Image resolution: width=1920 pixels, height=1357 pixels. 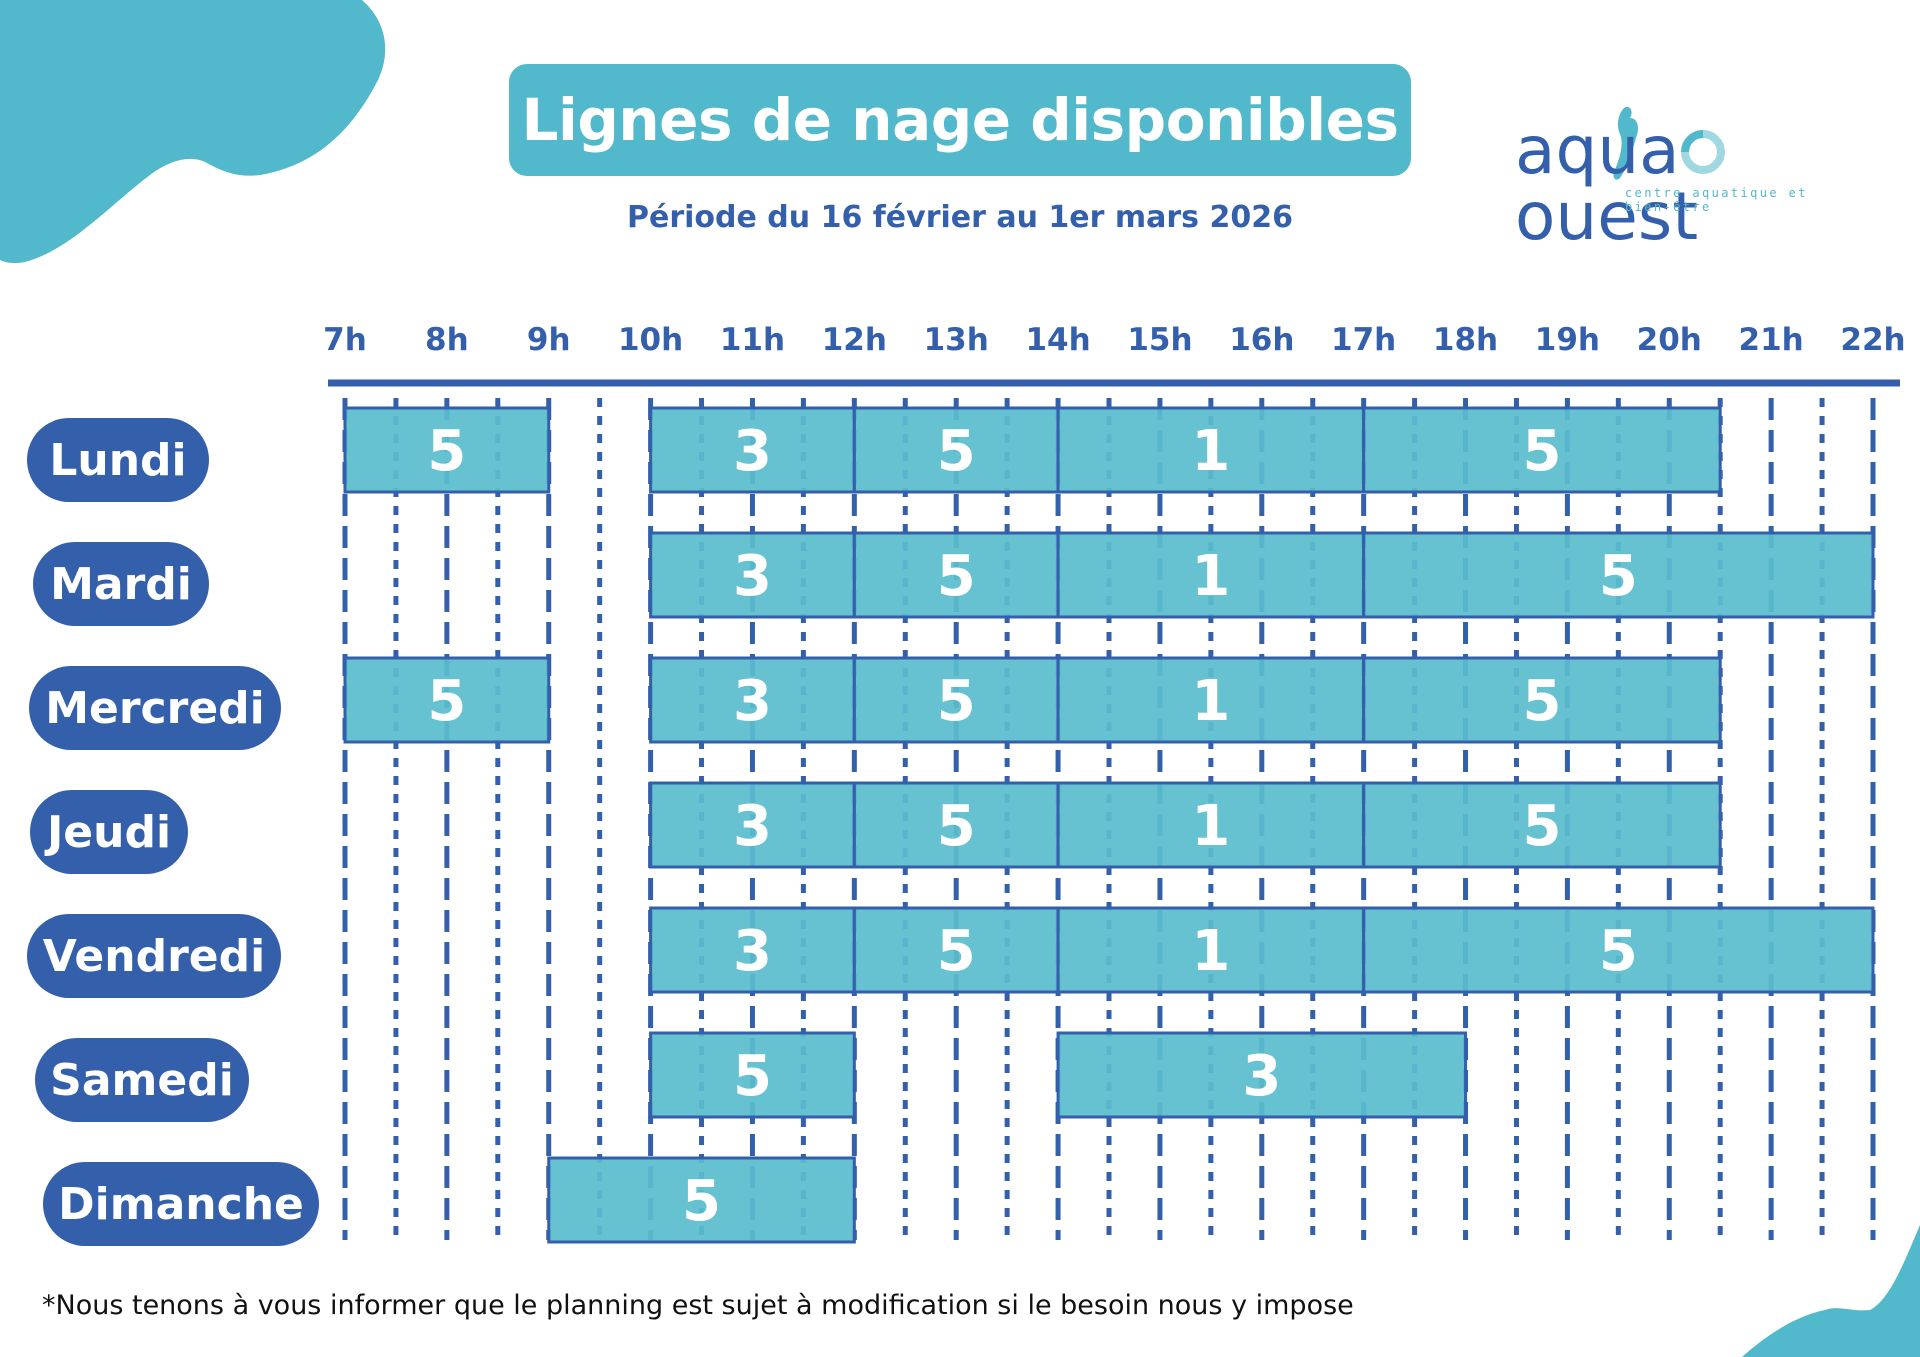 I want to click on x-tick-label: 11h, so click(x=752, y=340).